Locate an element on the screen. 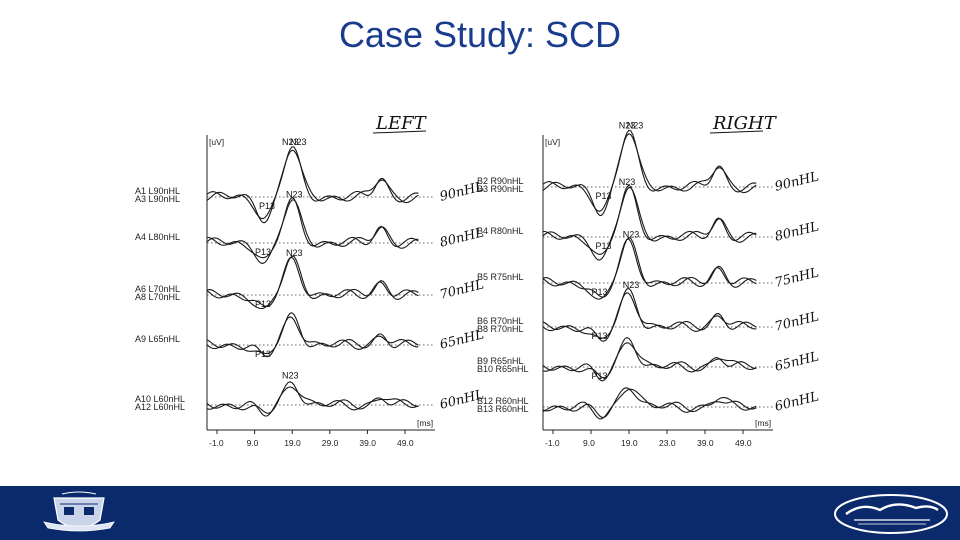  handwritten-level: 90nHL is located at coordinates (796, 181).